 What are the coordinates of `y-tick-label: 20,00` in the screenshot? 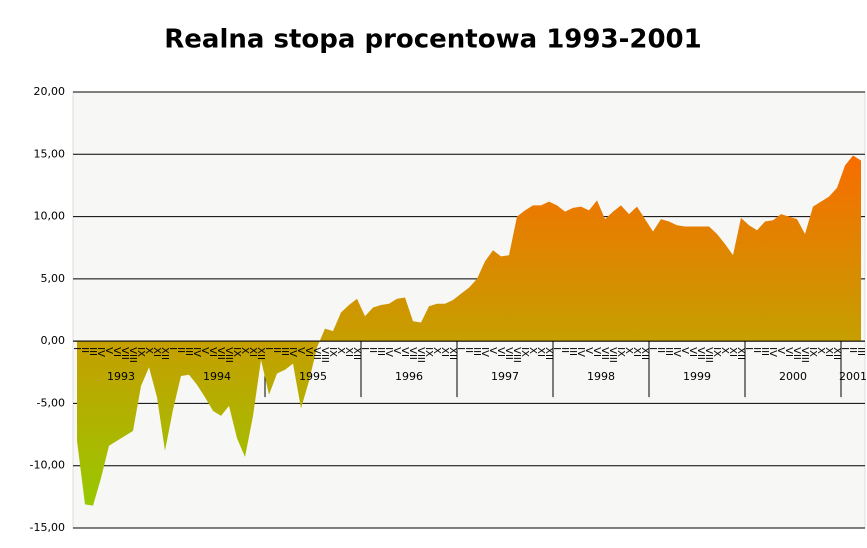 It's located at (50, 91).